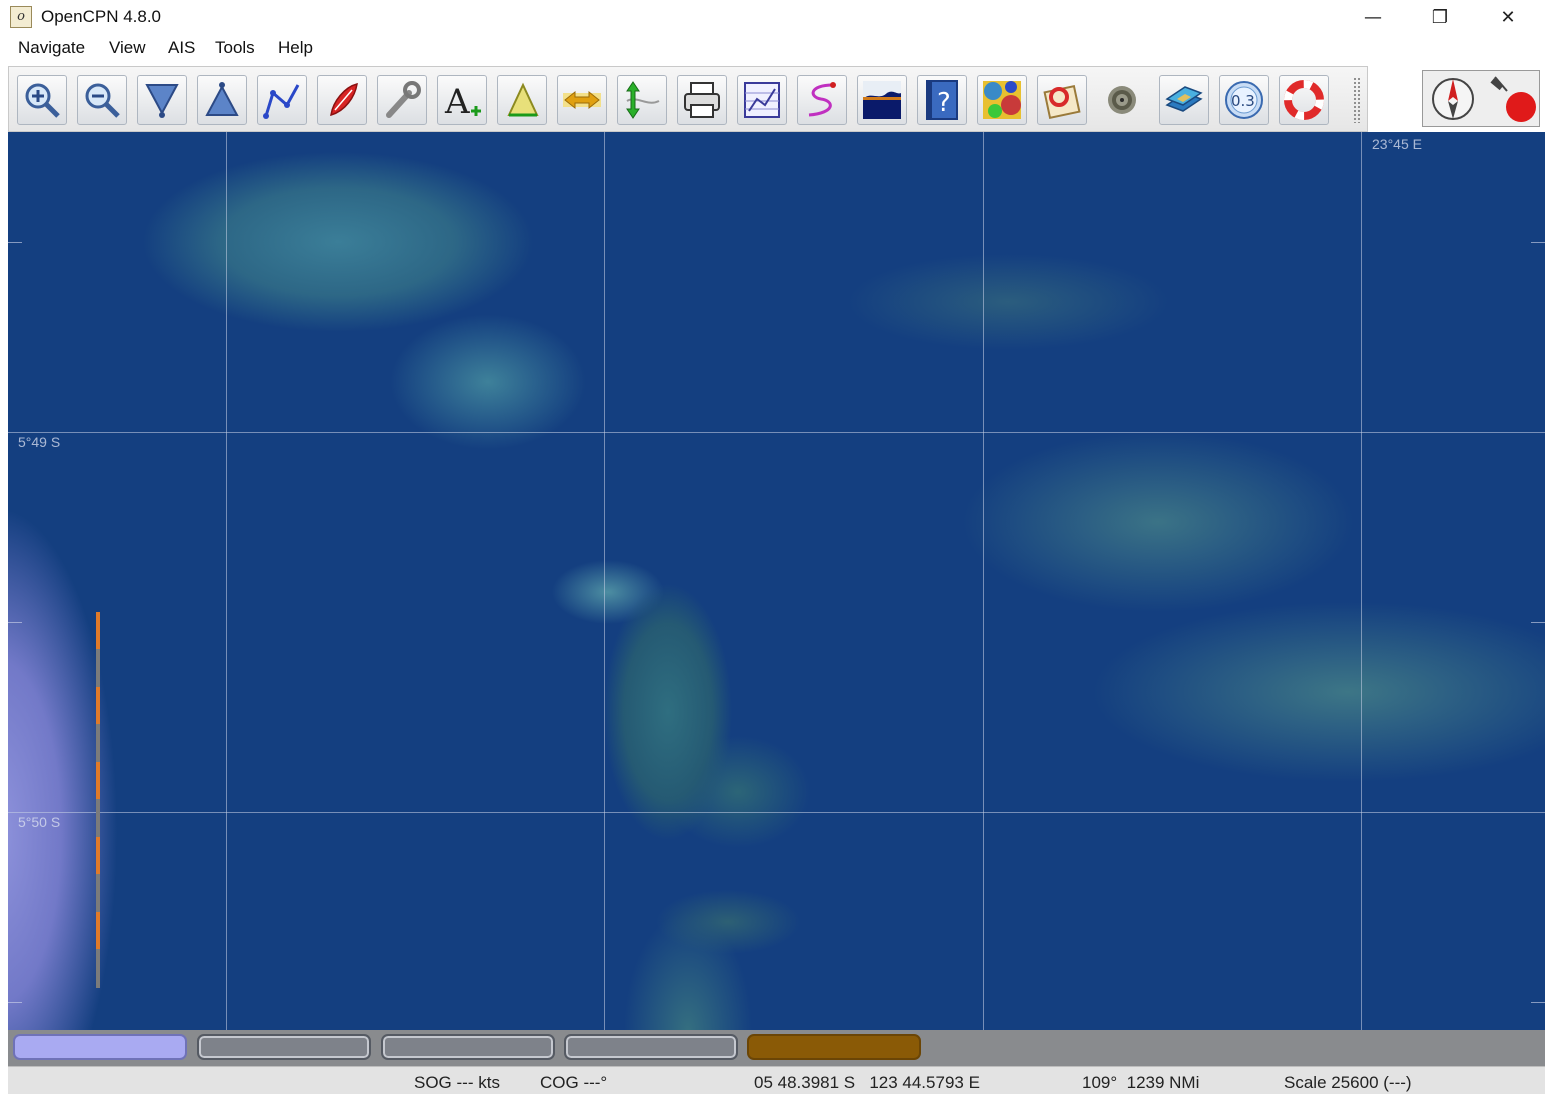  I want to click on cursor-position: 05 48.3981 S 123 44.5793 E, so click(867, 1082).